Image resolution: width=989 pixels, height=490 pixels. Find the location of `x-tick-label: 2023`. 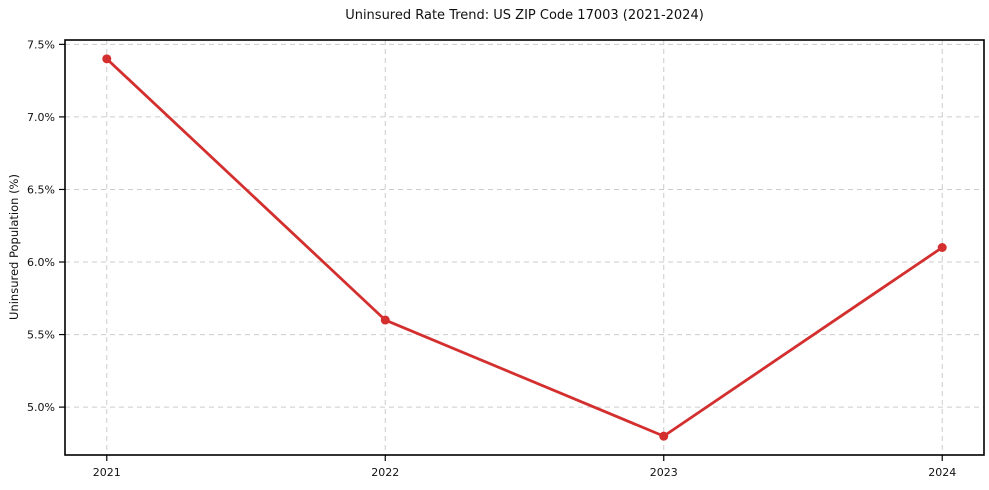

x-tick-label: 2023 is located at coordinates (664, 472).